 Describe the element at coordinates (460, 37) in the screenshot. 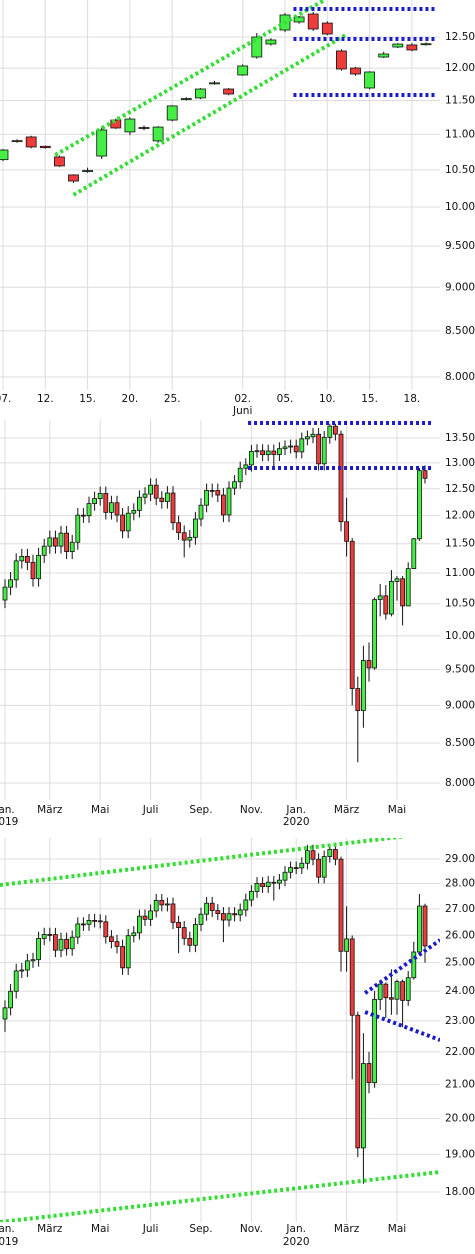

I see `y-tick-label: 12.500` at that location.